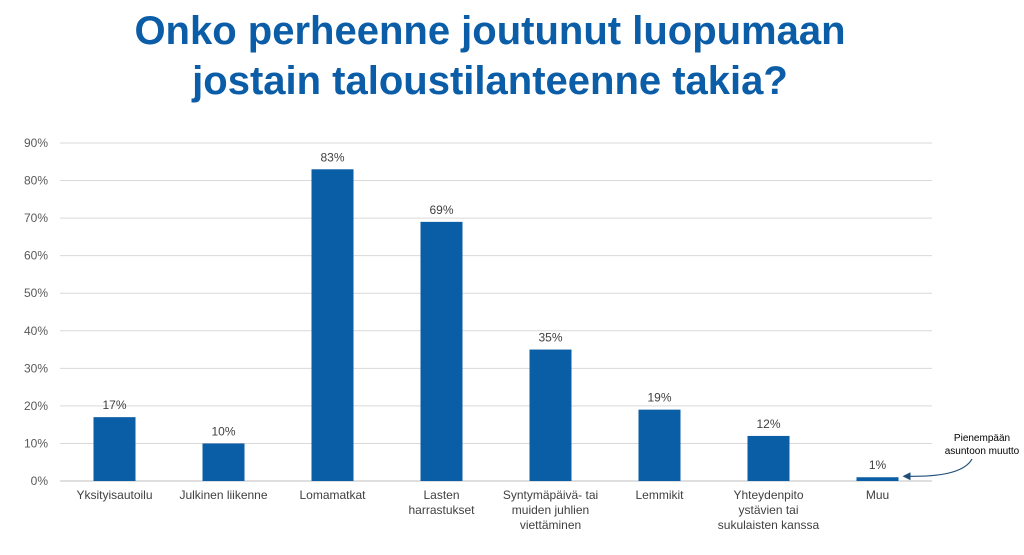 Image resolution: width=1024 pixels, height=555 pixels. I want to click on data-label: 69%, so click(441, 210).